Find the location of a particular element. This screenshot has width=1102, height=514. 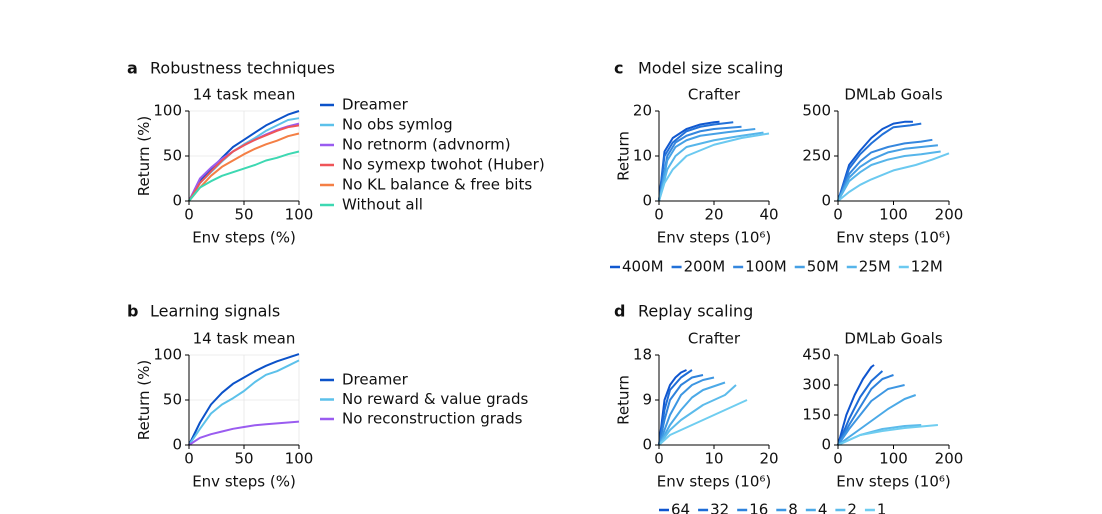

legend-label: 32 is located at coordinates (719, 507).